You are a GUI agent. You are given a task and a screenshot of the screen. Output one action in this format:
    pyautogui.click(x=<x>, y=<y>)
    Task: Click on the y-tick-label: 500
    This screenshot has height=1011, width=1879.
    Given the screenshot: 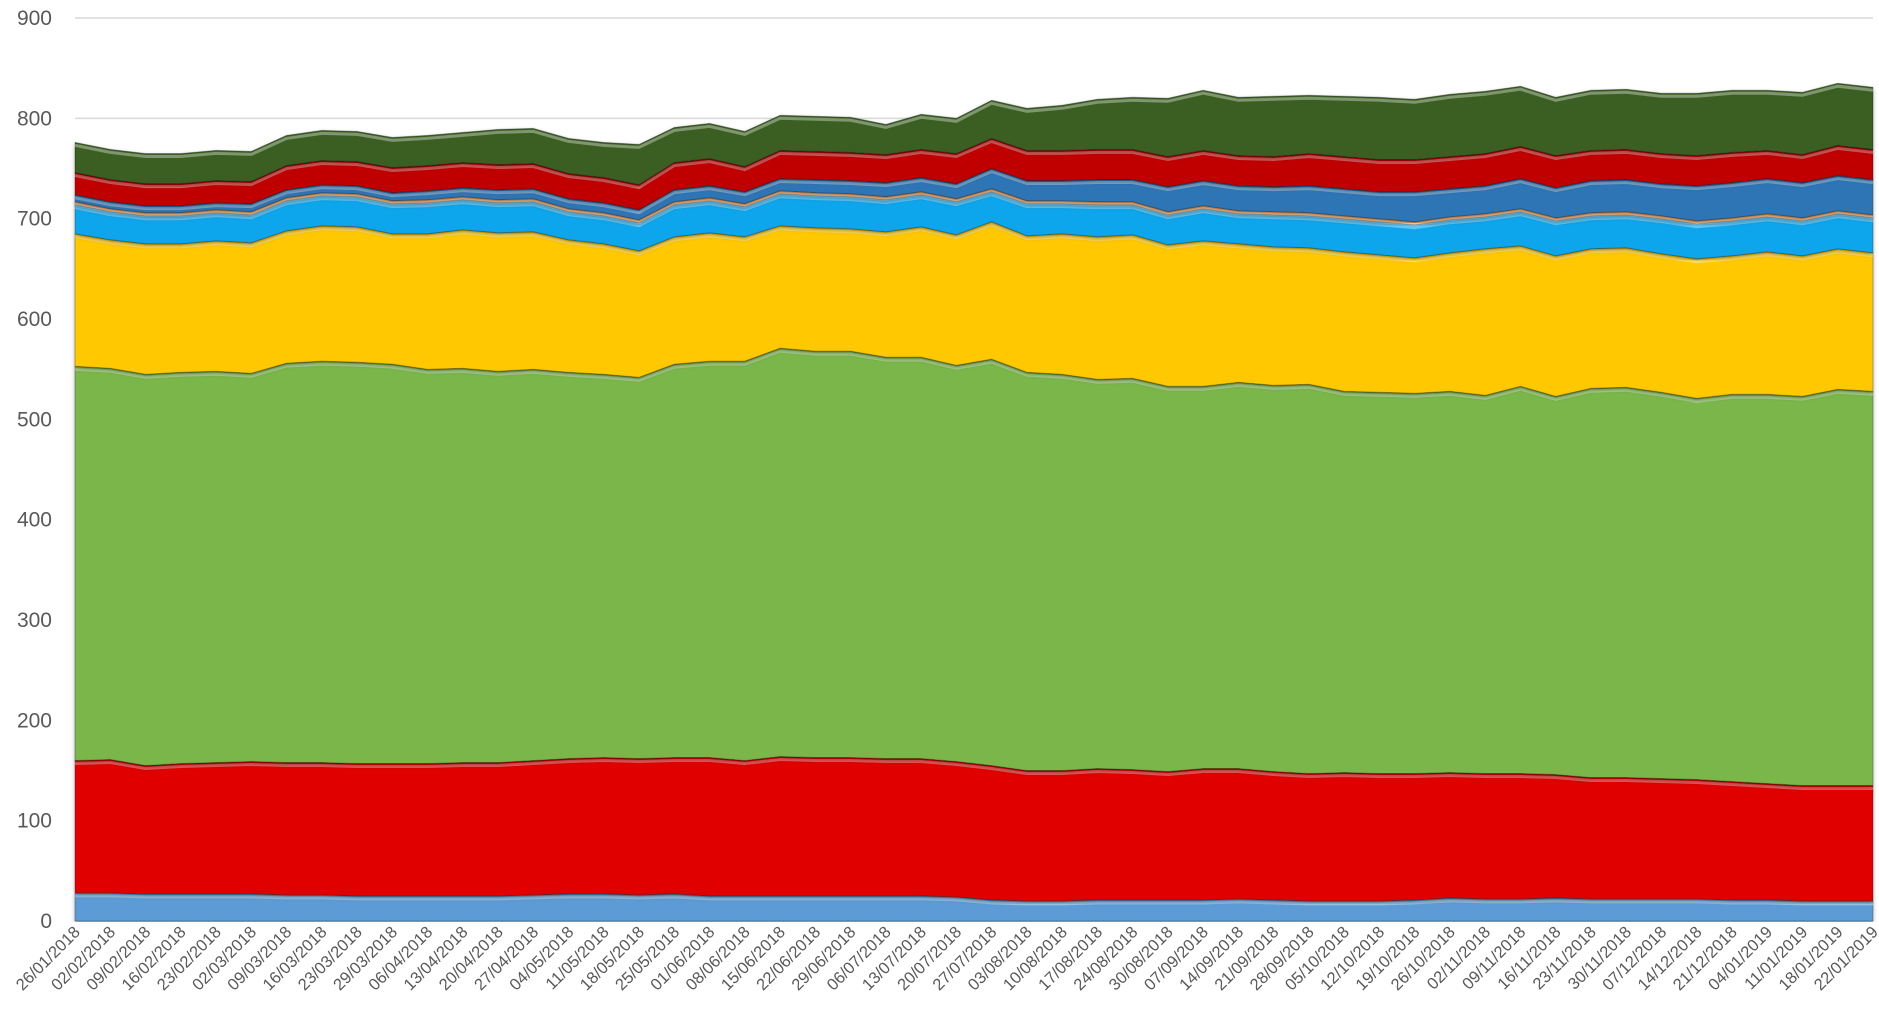 What is the action you would take?
    pyautogui.click(x=34, y=419)
    